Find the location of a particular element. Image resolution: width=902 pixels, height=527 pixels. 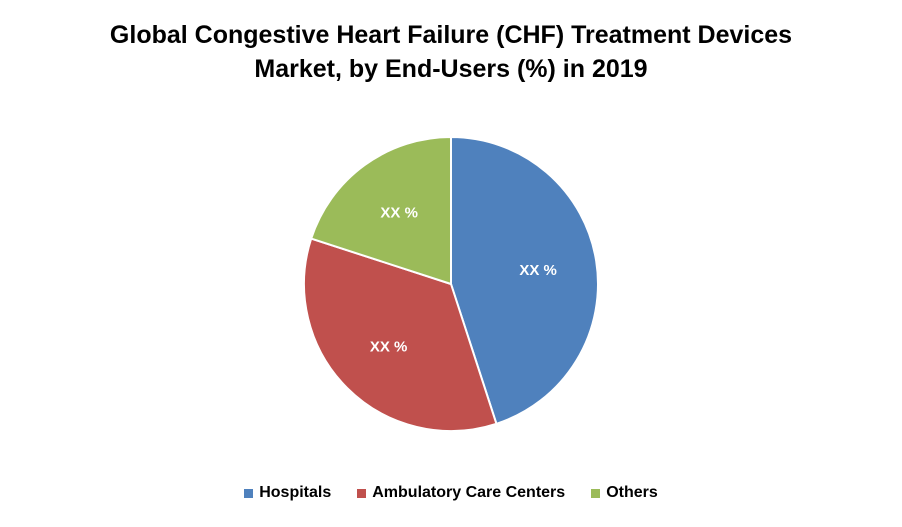

legend-swatch-hospitals is located at coordinates (249, 493).